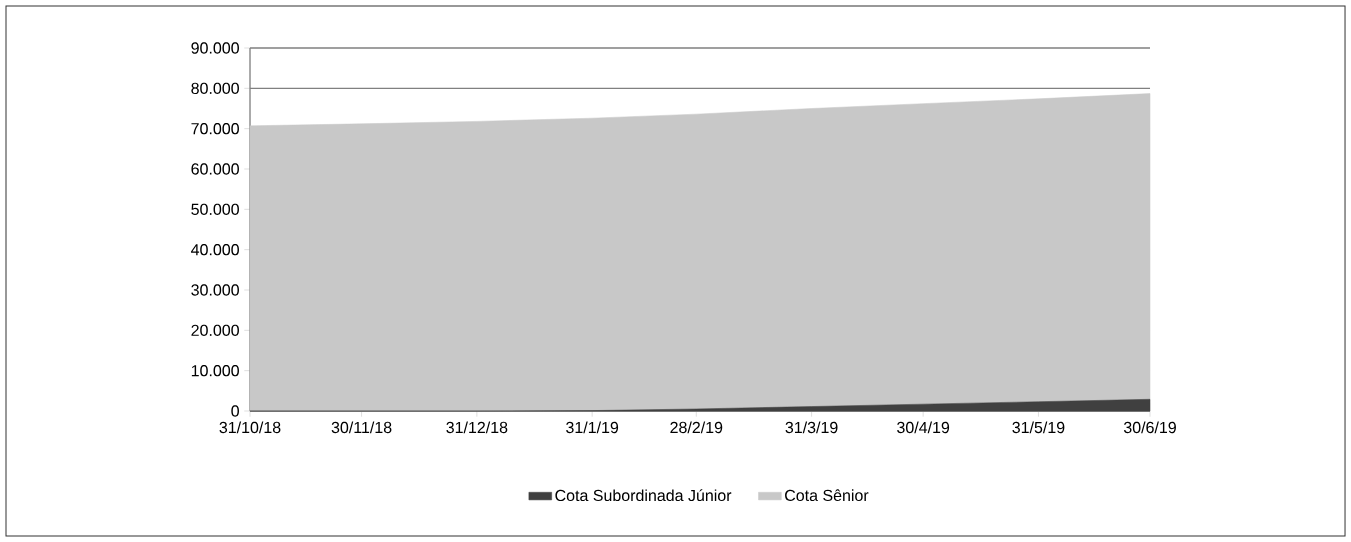 This screenshot has width=1351, height=542. Describe the element at coordinates (215, 48) in the screenshot. I see `y-tick-label: 90.000` at that location.